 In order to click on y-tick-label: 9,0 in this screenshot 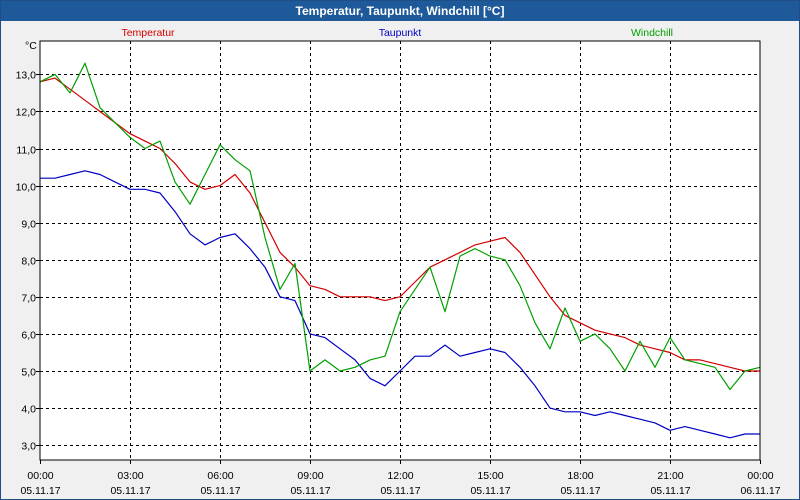, I will do `click(28, 225)`.